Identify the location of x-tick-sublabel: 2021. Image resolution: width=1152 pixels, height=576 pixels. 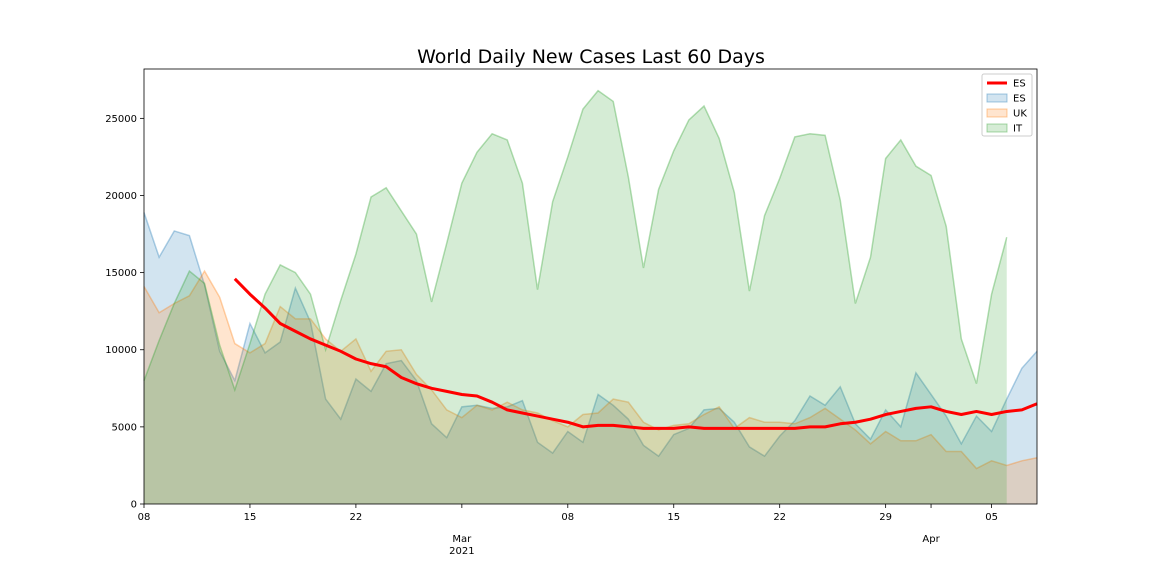
(461, 551).